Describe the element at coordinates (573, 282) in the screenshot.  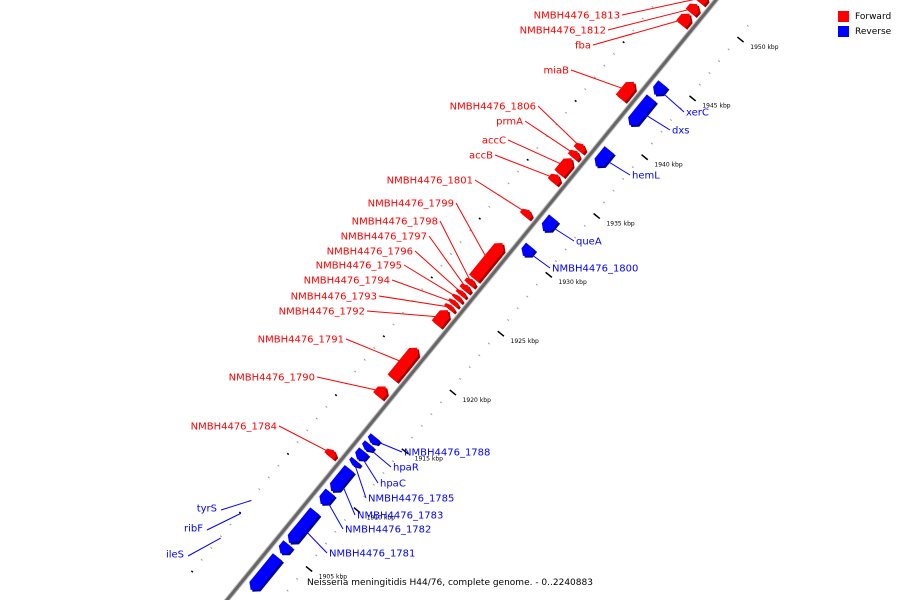
I see `tick-label: 1930 kbp` at that location.